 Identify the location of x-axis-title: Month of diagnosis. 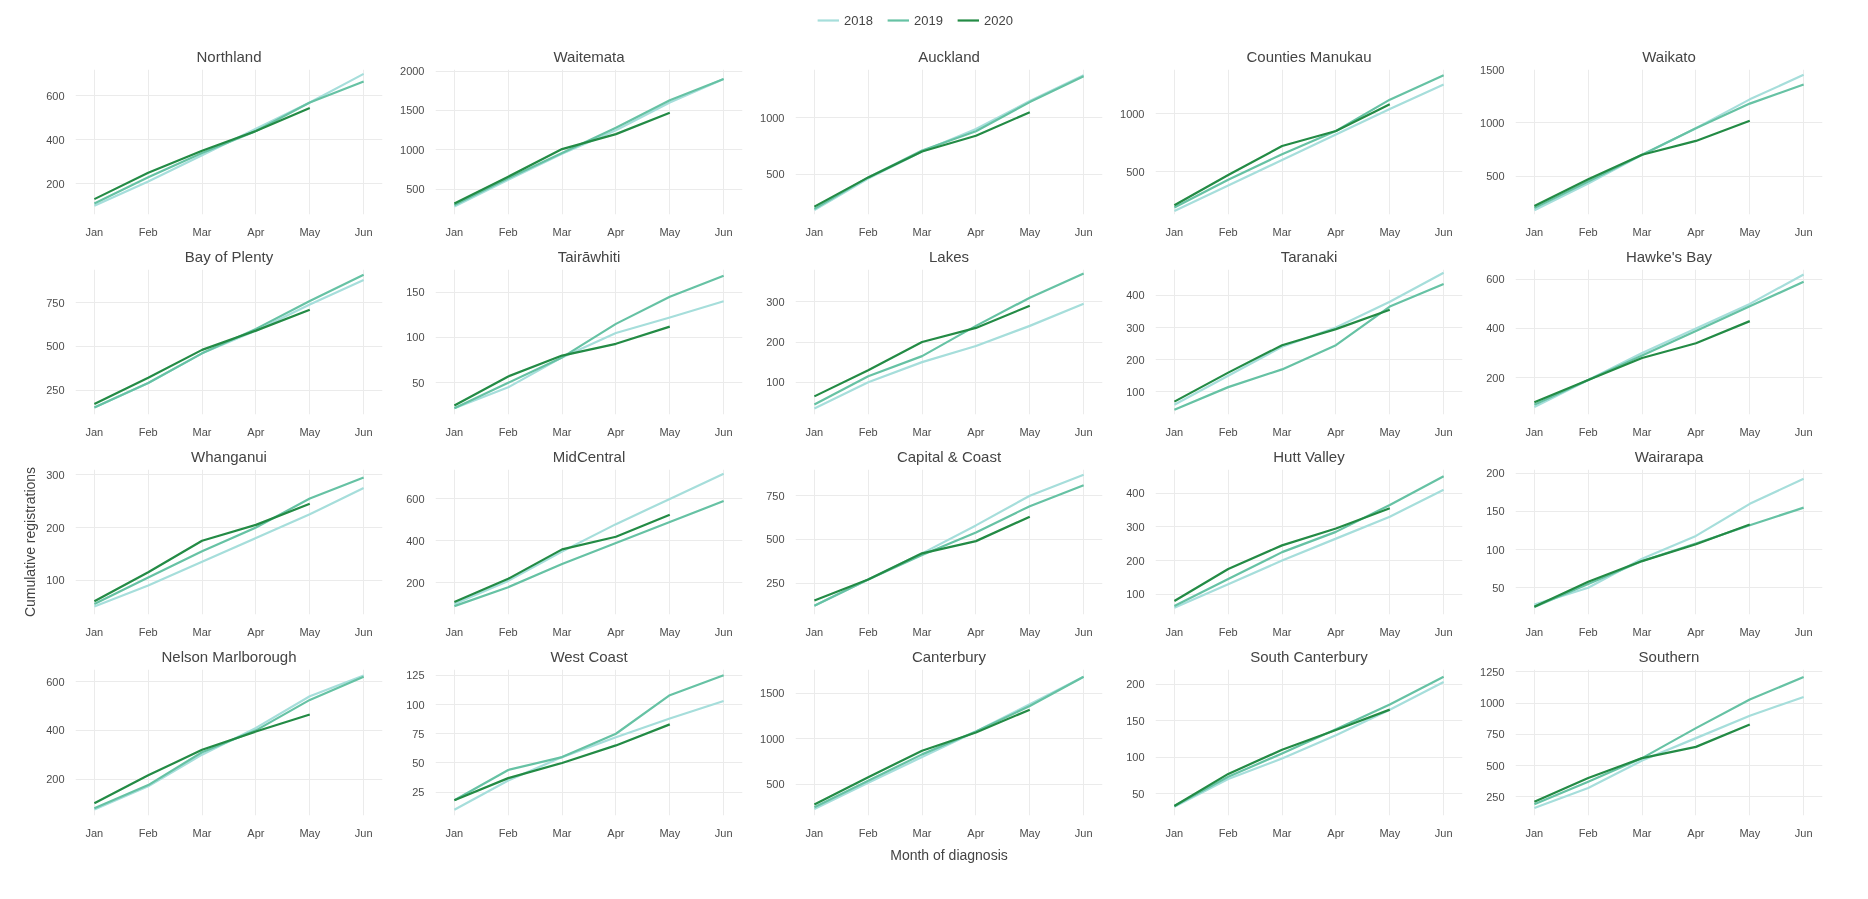
(949, 854).